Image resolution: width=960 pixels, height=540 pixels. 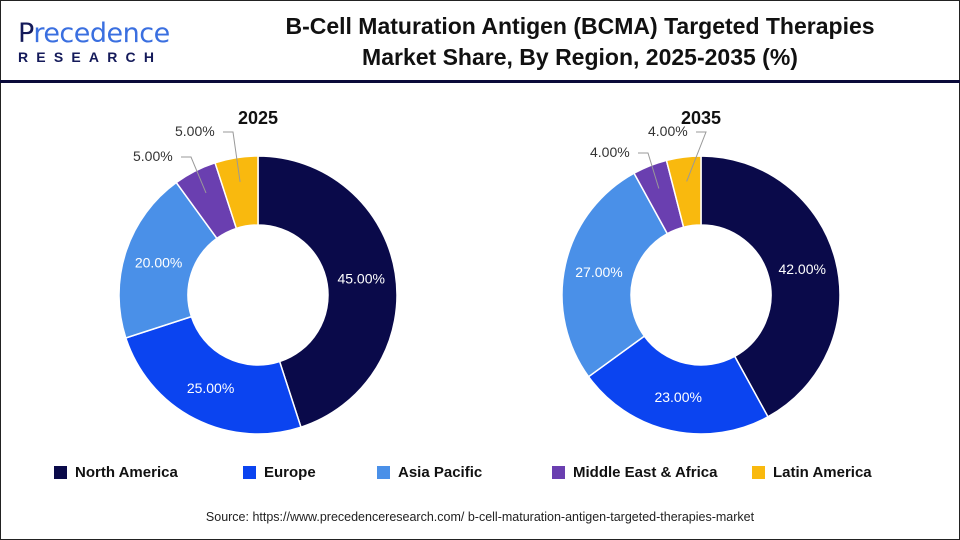 What do you see at coordinates (290, 472) in the screenshot?
I see `legend-label: Europe` at bounding box center [290, 472].